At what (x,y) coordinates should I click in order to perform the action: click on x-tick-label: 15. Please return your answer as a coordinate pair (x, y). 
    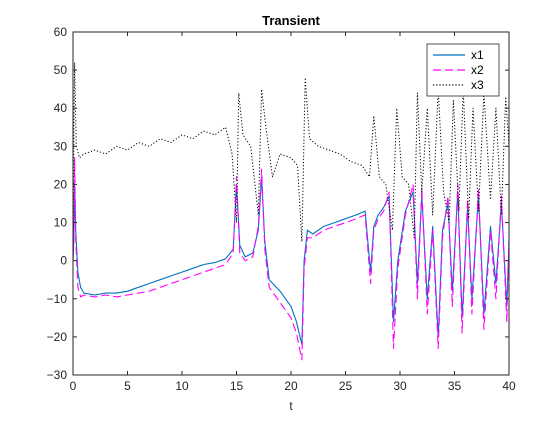
    Looking at the image, I should click on (237, 386).